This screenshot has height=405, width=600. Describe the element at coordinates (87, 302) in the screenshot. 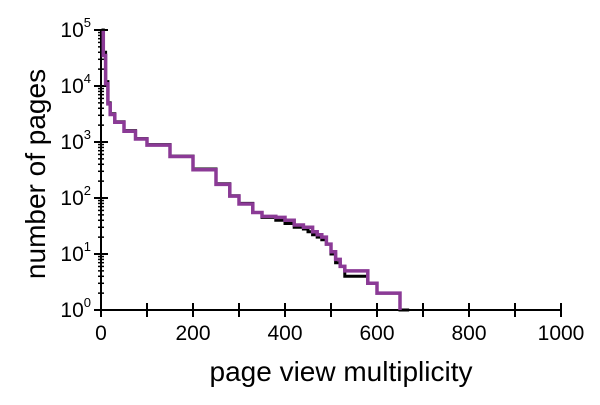

I see `y-tick-exponent: 0` at that location.